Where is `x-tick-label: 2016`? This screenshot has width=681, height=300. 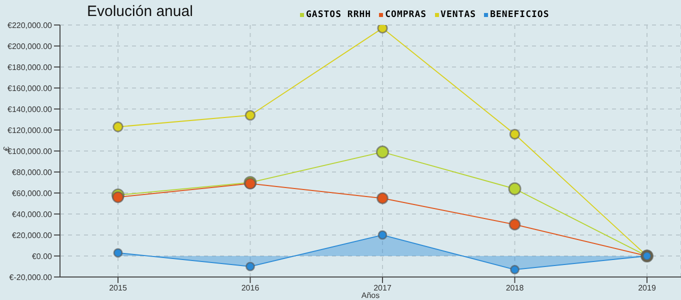 x-tick-label: 2016 is located at coordinates (250, 288).